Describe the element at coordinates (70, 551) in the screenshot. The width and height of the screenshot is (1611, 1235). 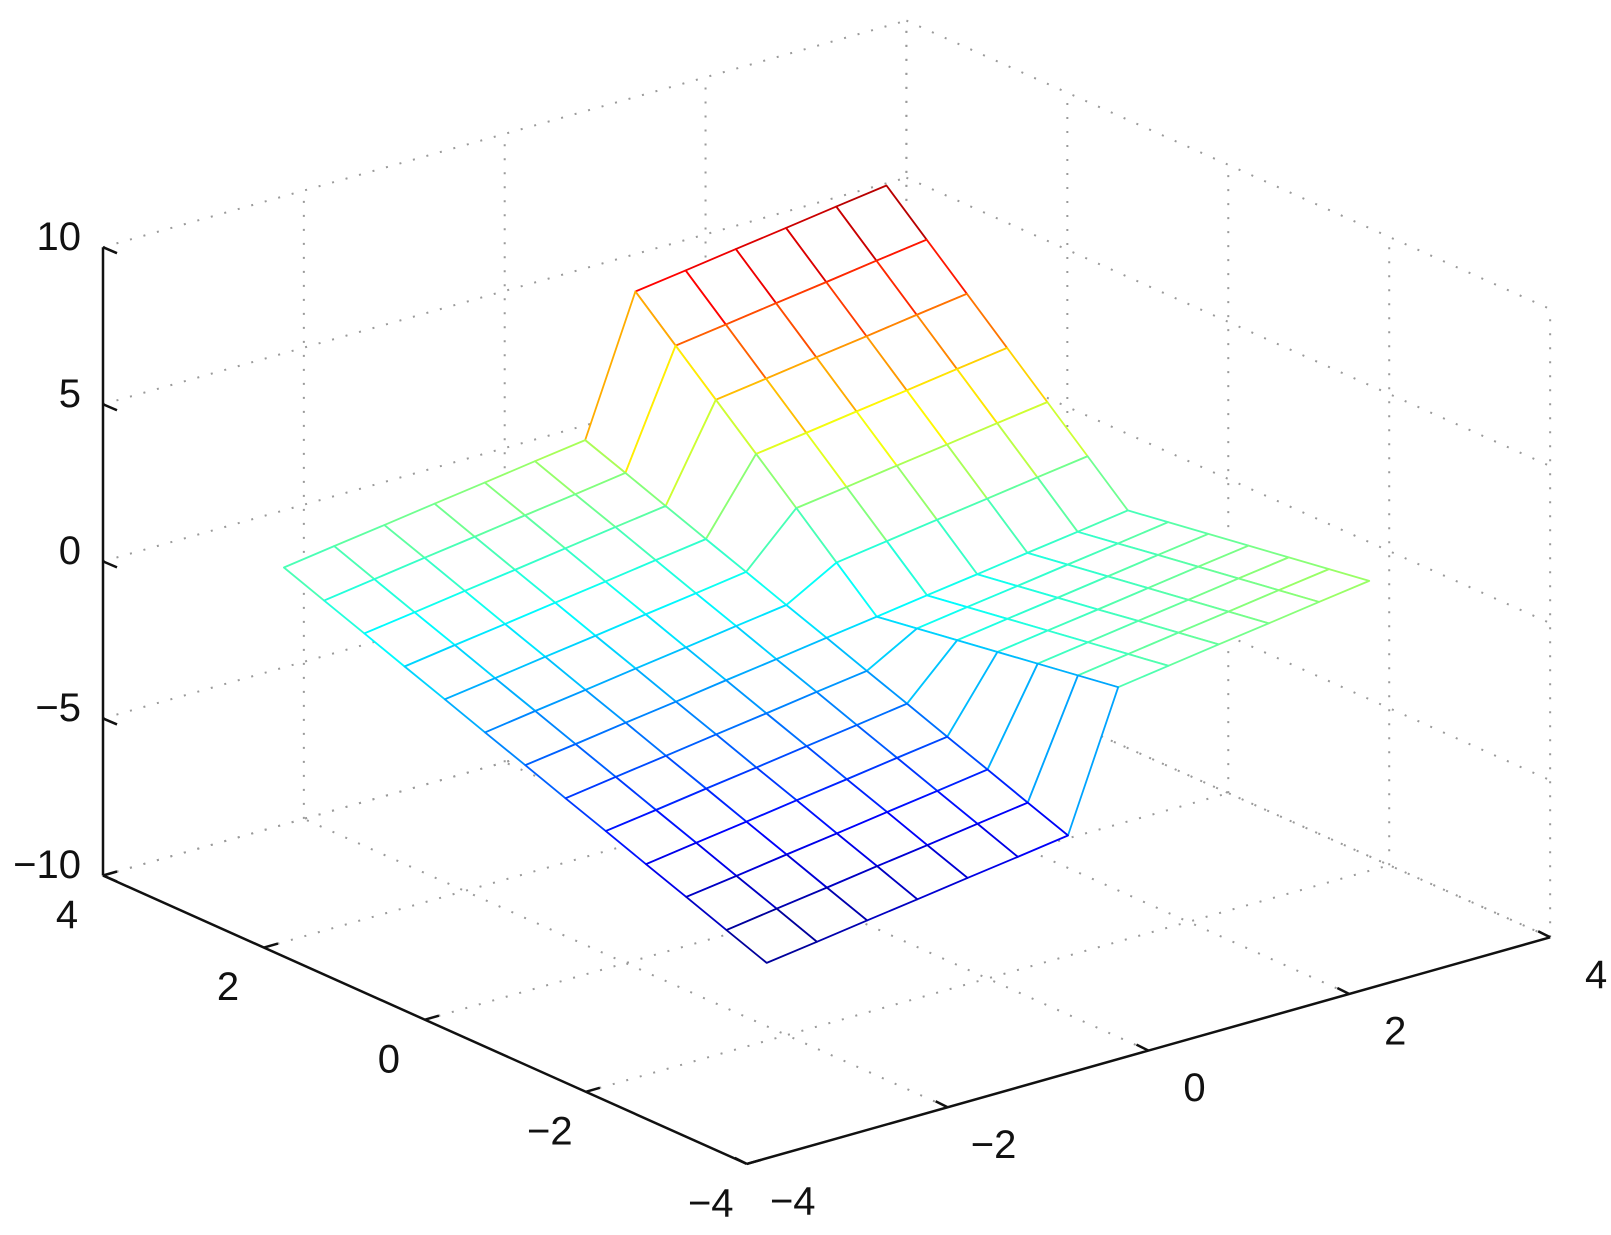
I see `z-tick-label: 0` at that location.